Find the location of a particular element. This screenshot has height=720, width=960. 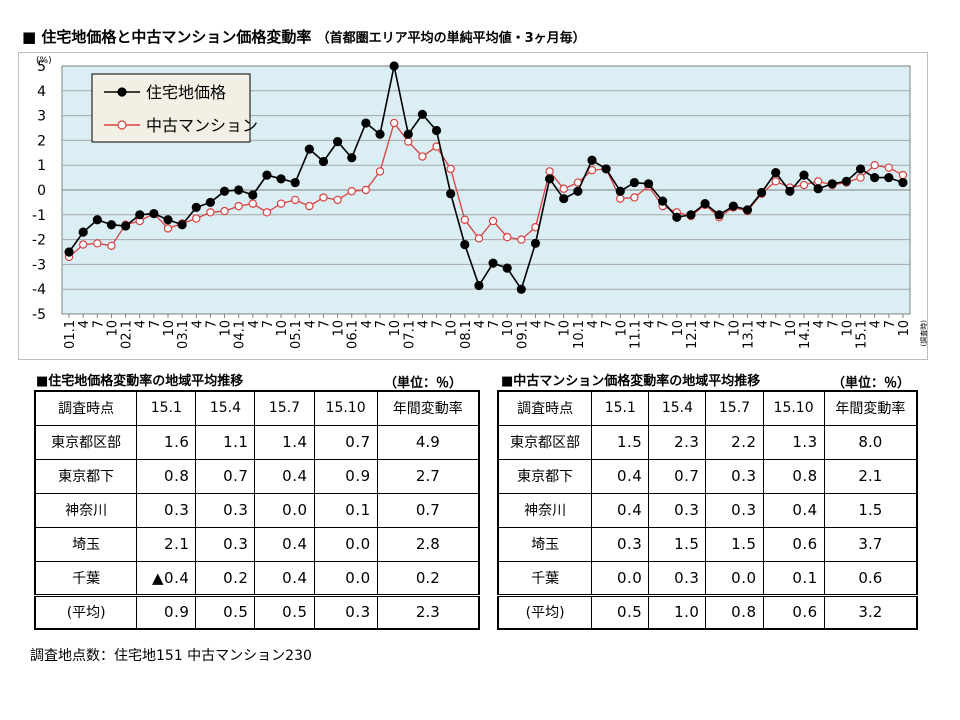

land-table-row: 東京都区部 1.6 1.1 1.4 0.7 4.9 is located at coordinates (257, 442).